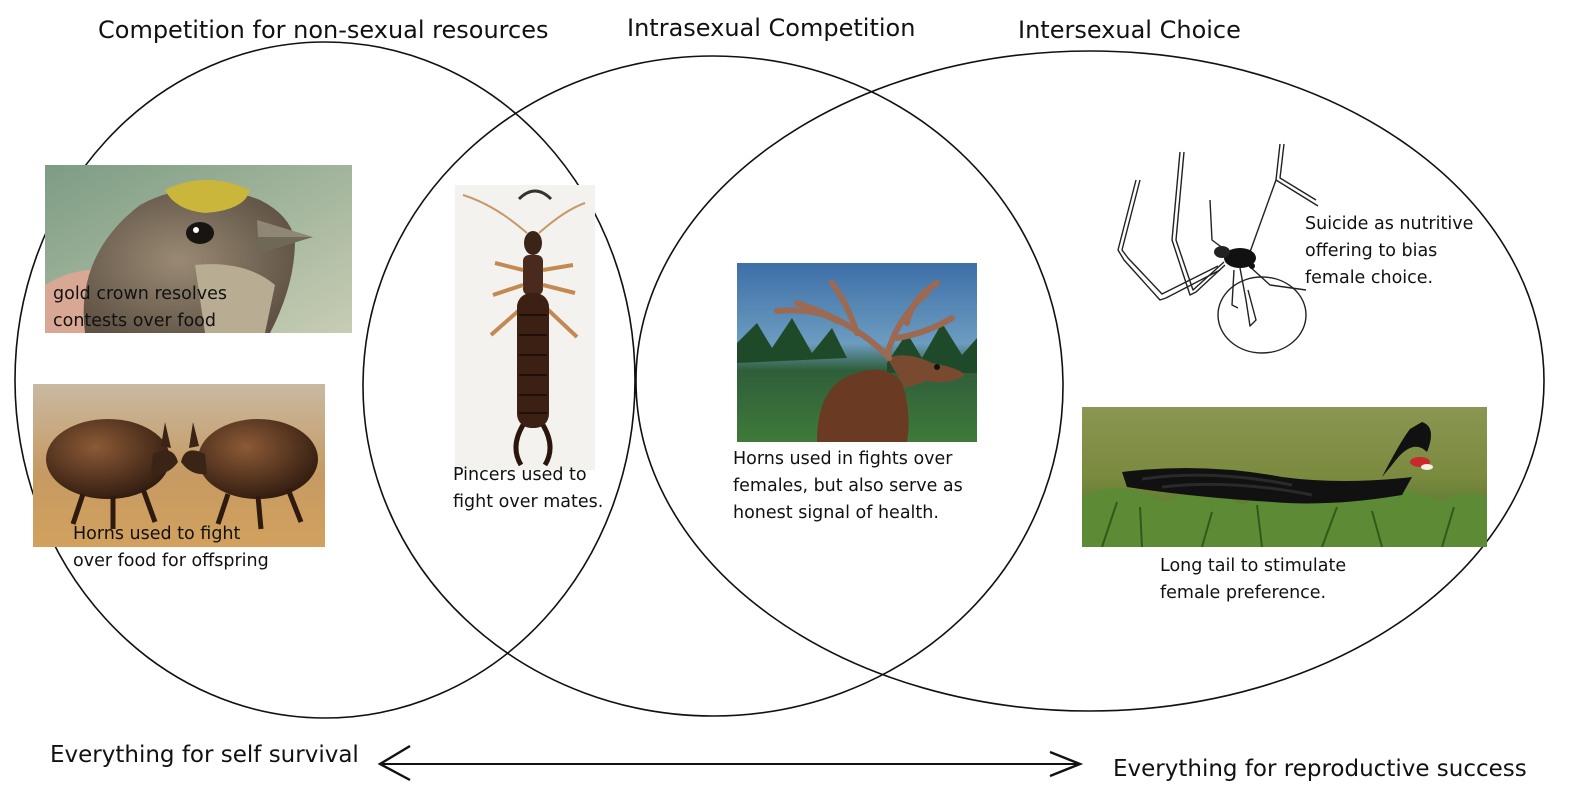 This screenshot has height=805, width=1578. I want to click on self-survival-label: Everything for self survival, so click(204, 755).